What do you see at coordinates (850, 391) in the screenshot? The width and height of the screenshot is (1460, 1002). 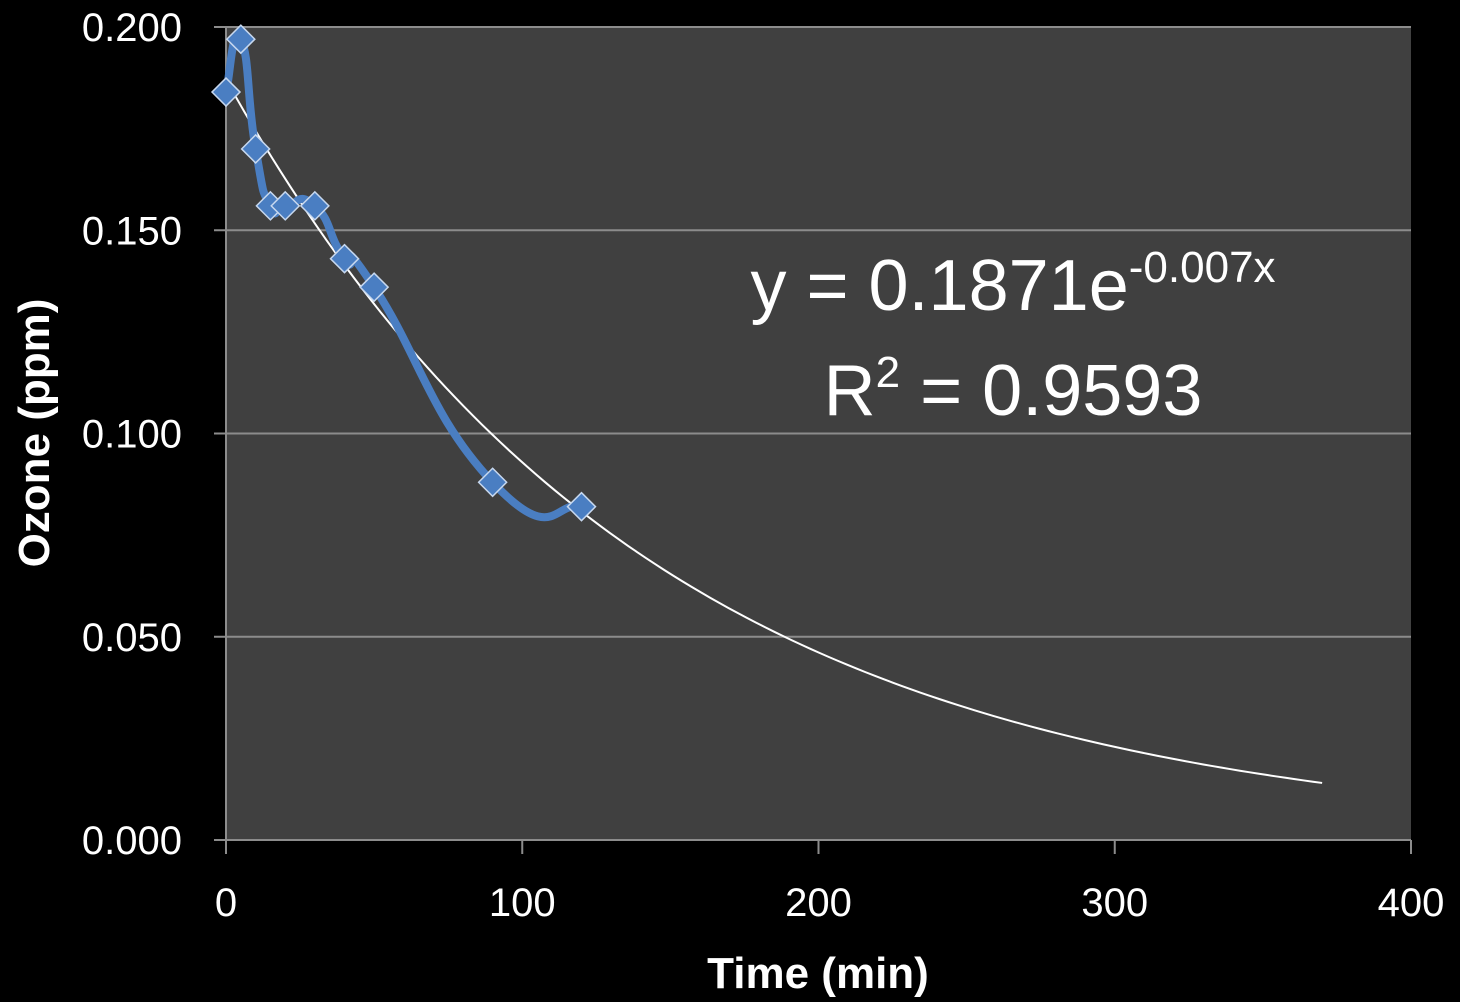 I see `r-squared-symbol: R` at bounding box center [850, 391].